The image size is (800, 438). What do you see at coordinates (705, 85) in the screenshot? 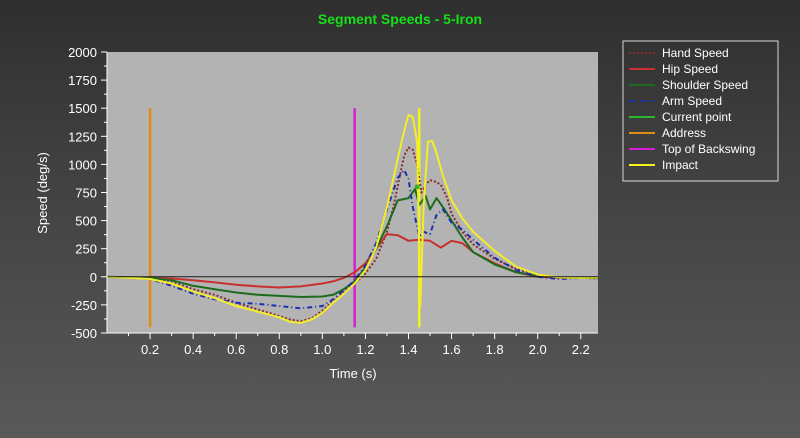
I see `shoulder-speed-legend-label: Shoulder Speed` at bounding box center [705, 85].